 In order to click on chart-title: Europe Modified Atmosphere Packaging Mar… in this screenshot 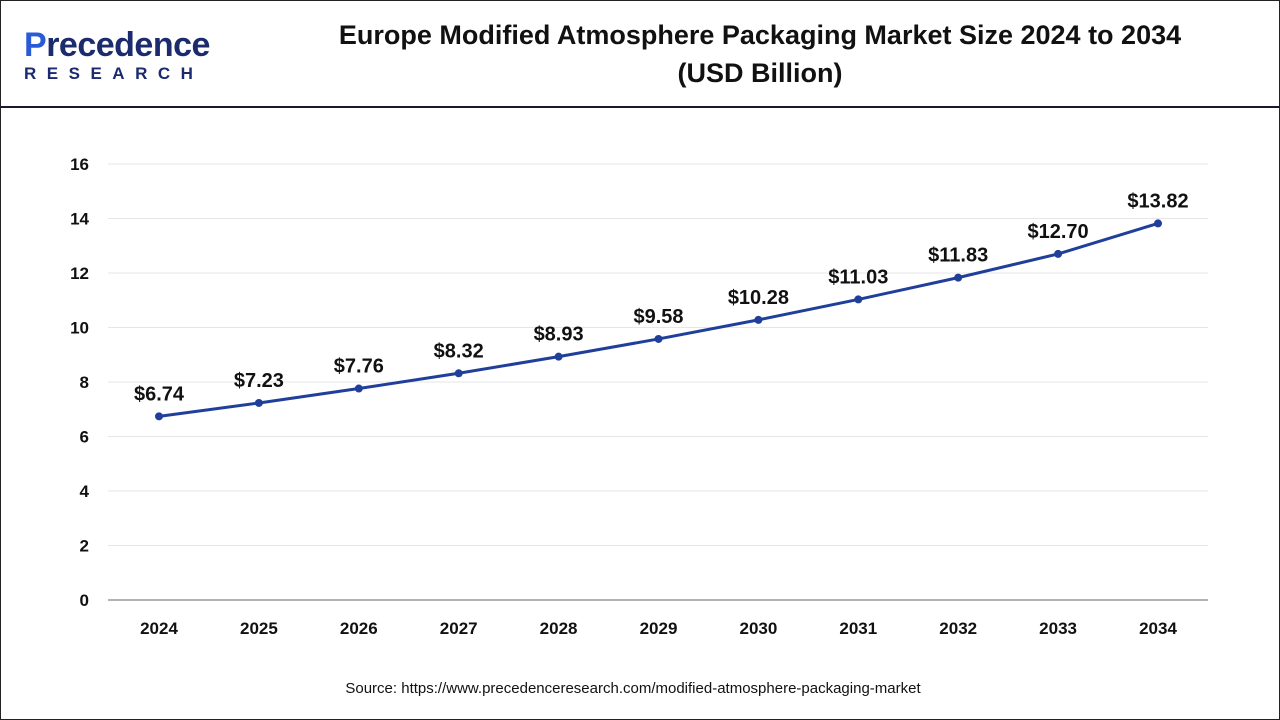, I will do `click(760, 54)`.